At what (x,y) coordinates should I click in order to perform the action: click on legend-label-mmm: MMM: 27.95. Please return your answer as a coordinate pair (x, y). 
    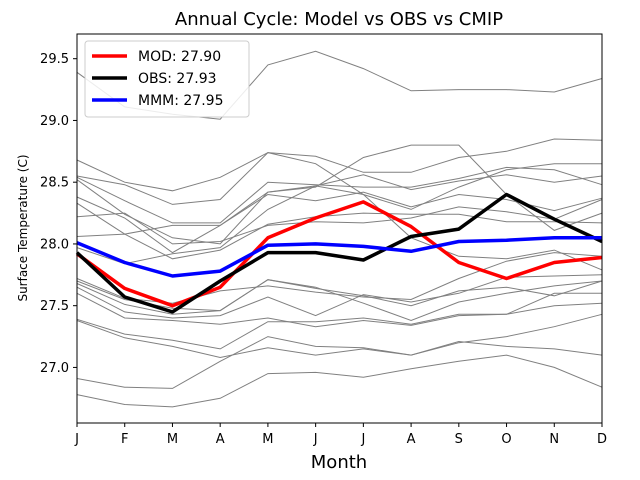
    Looking at the image, I should click on (180, 101).